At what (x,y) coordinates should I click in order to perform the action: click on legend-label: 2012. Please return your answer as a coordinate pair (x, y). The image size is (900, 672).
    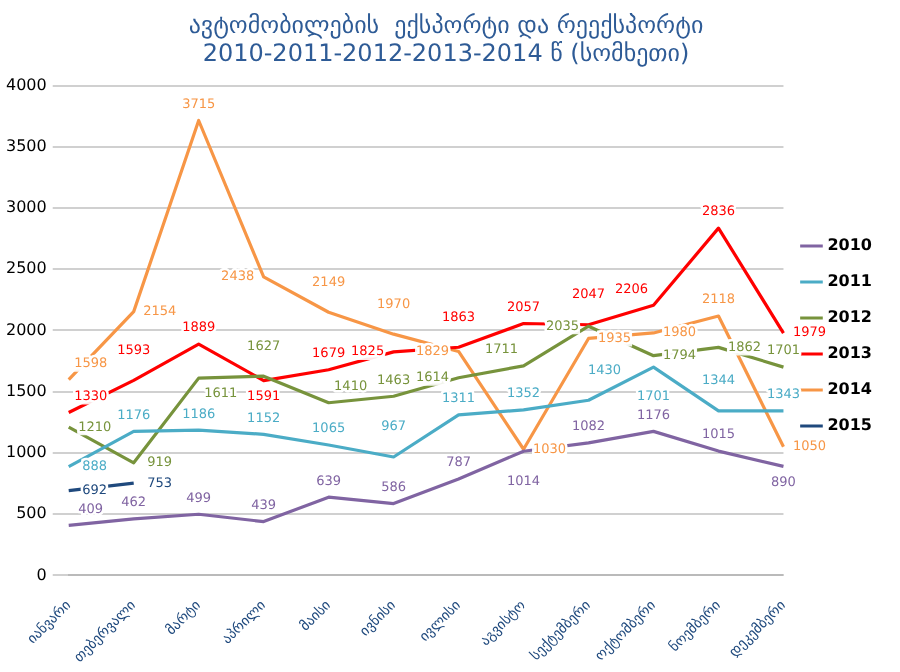
    Looking at the image, I should click on (849, 317).